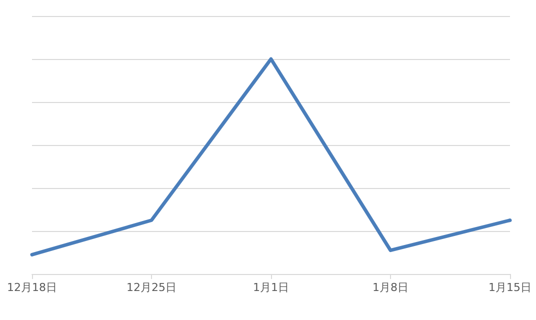  Describe the element at coordinates (151, 287) in the screenshot. I see `x-tick-label: 12月25日` at that location.